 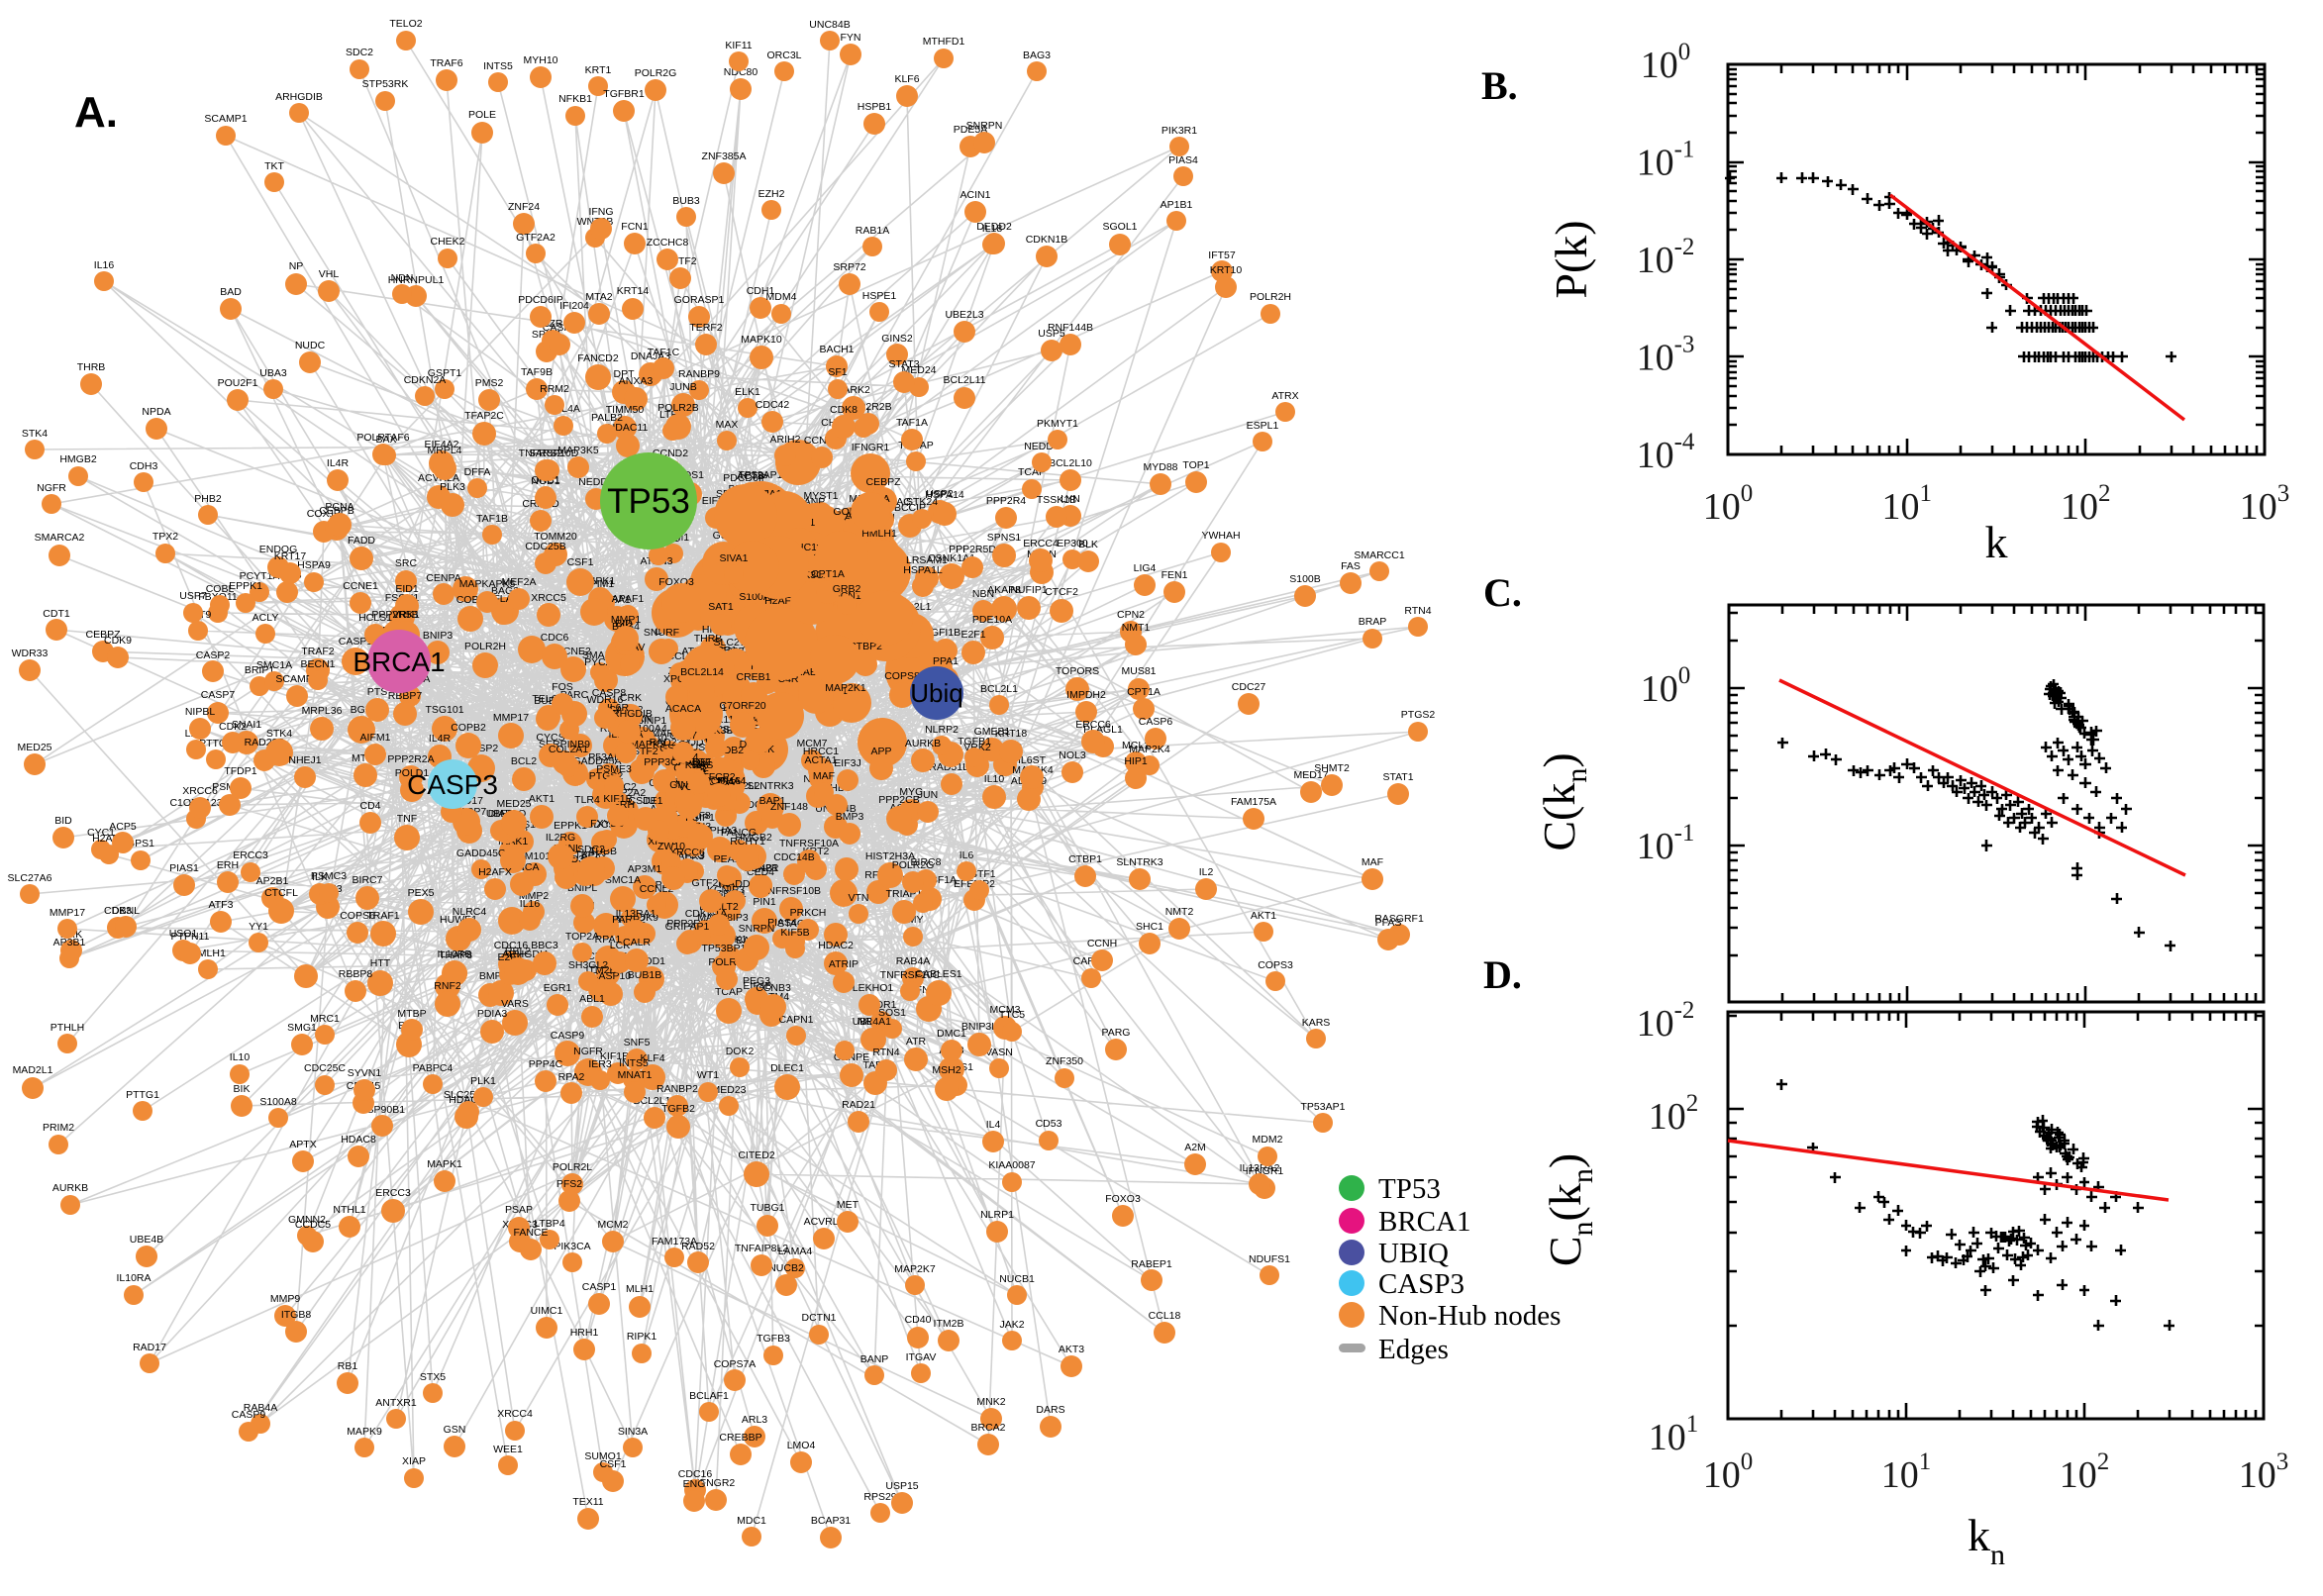 What do you see at coordinates (1017, 1279) in the screenshot?
I see `svg-text: NUCB1` at bounding box center [1017, 1279].